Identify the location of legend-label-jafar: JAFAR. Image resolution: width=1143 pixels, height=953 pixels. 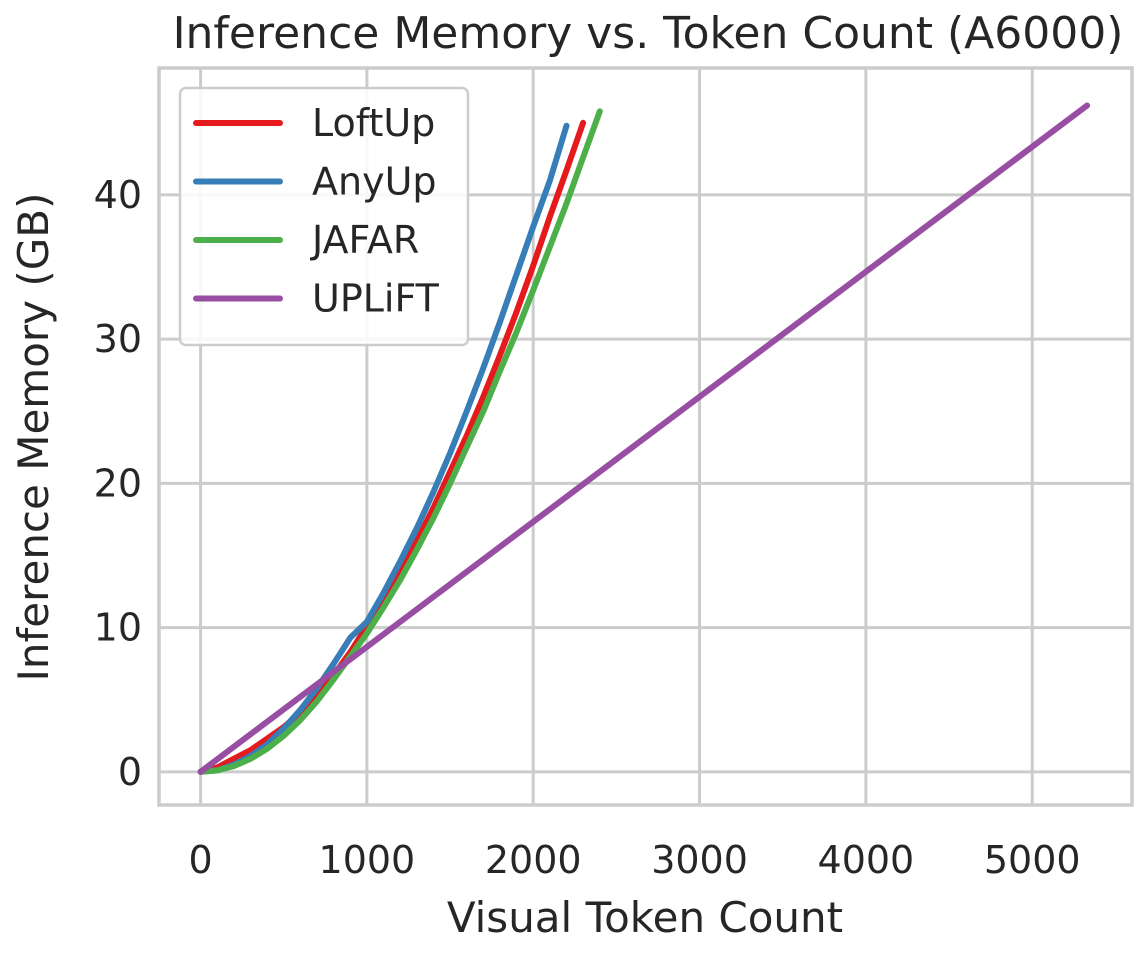
(364, 240).